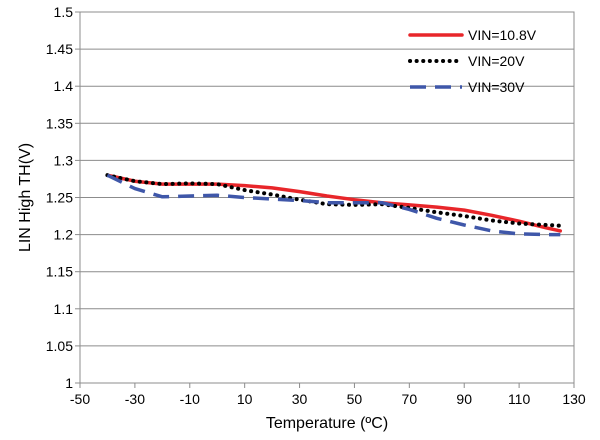 This screenshot has width=600, height=440. Describe the element at coordinates (496, 87) in the screenshot. I see `legend-label: VIN=30V` at that location.